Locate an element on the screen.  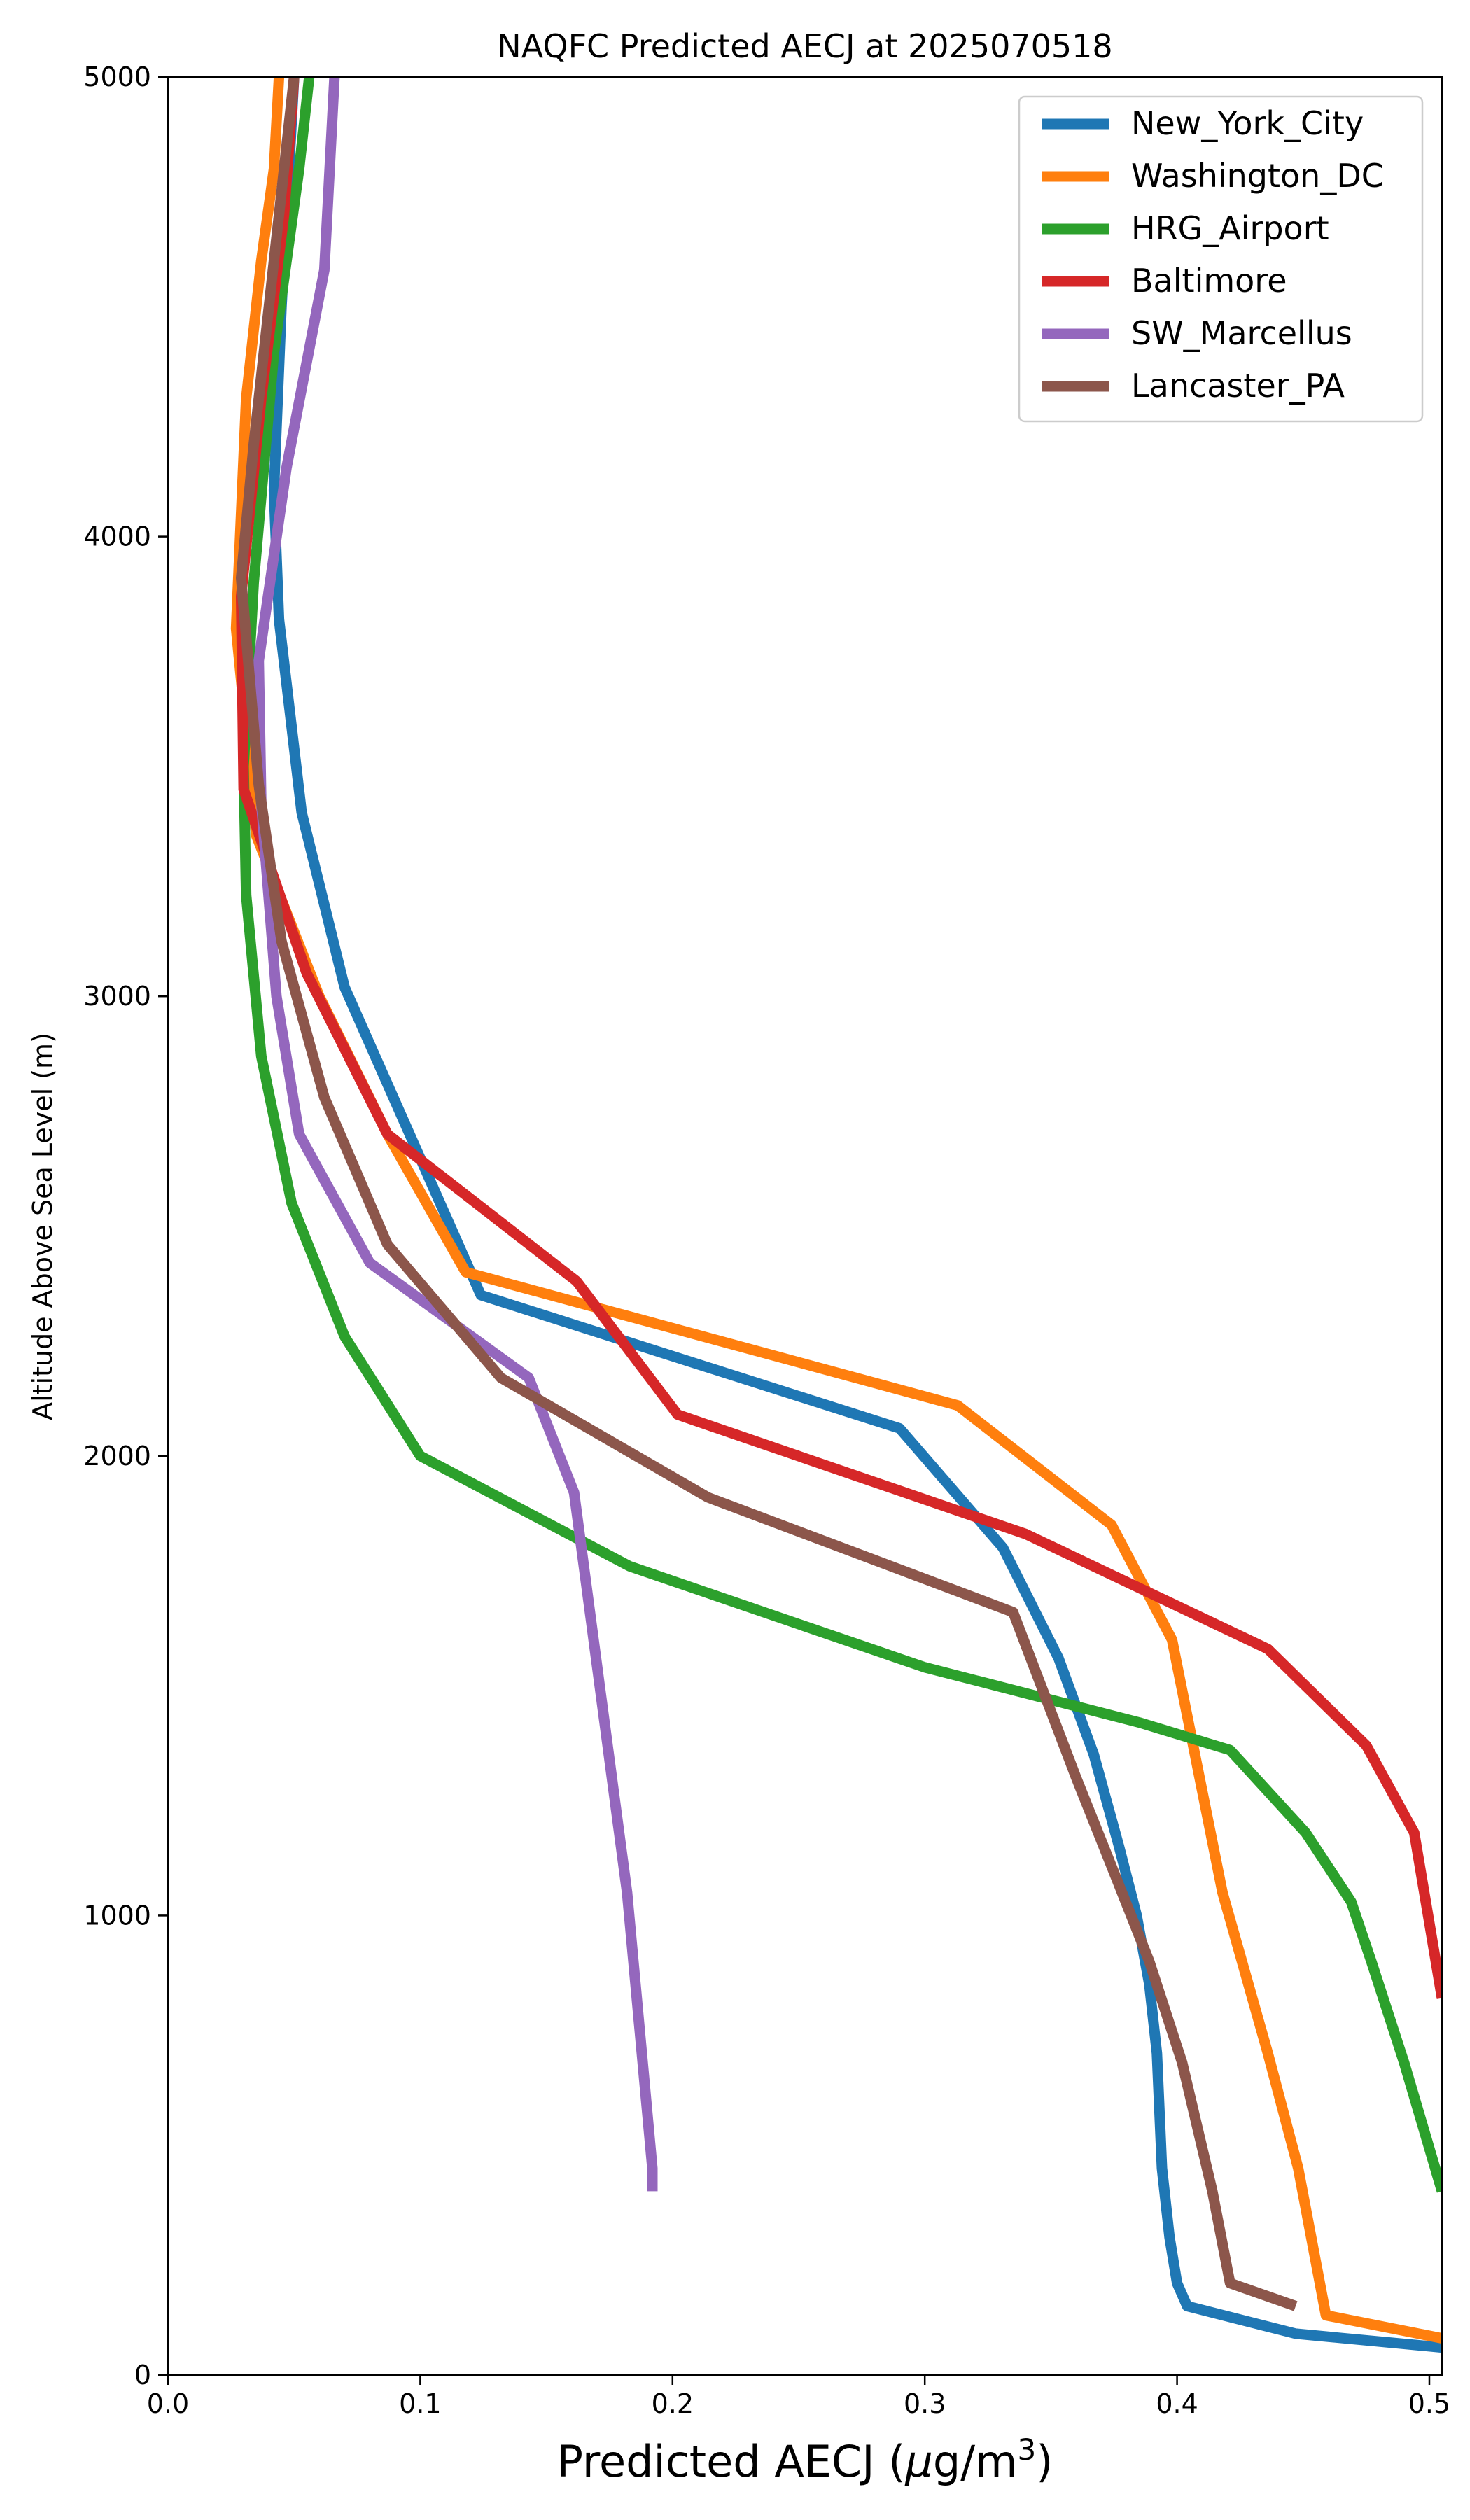
legend-label: Washington_DC is located at coordinates (1257, 176).